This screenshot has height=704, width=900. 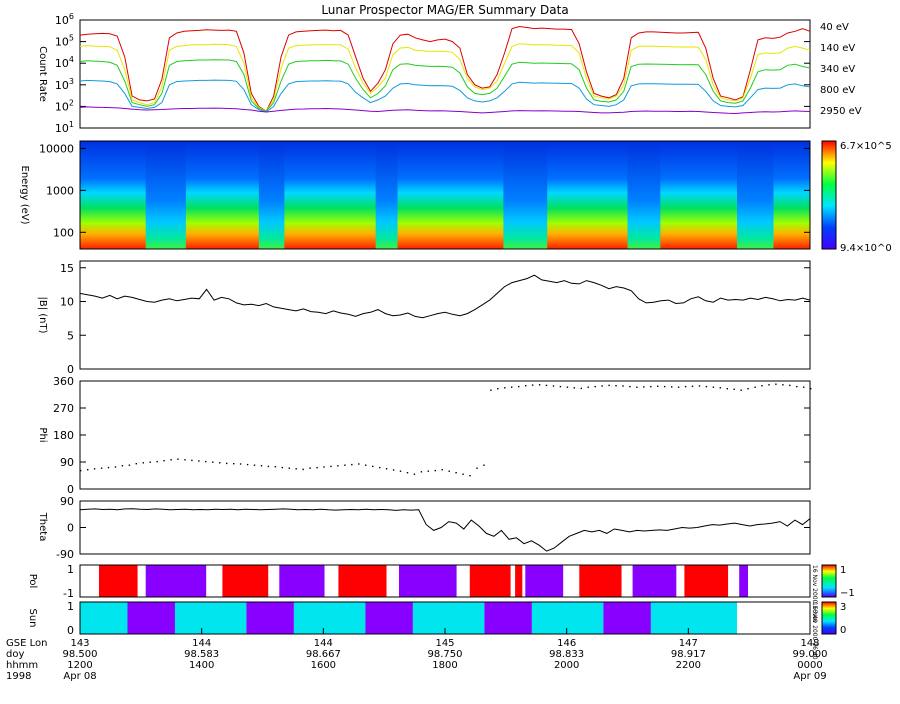 What do you see at coordinates (424, 528) in the screenshot?
I see `theta-panel: Theta -90 0 90` at bounding box center [424, 528].